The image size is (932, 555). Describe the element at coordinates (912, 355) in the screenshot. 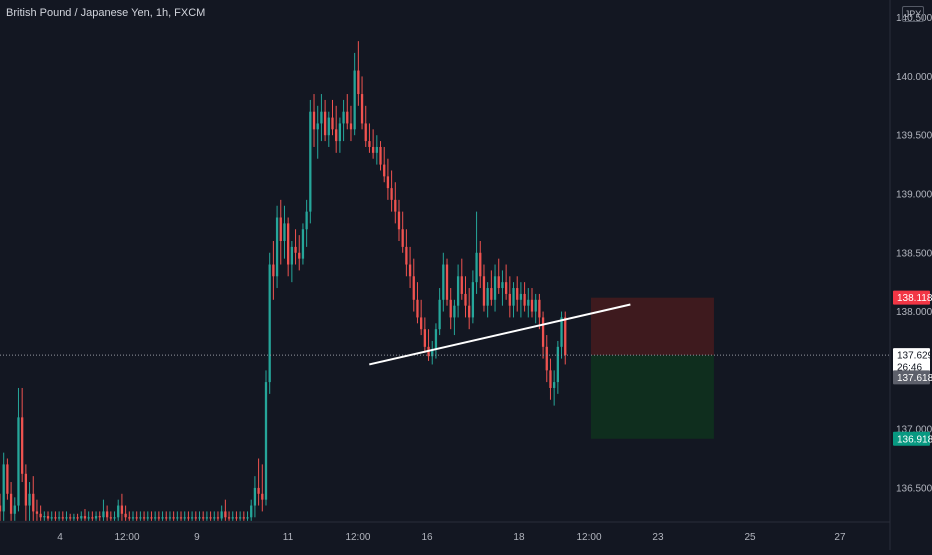

I see `last-price-tag: 137.629` at that location.